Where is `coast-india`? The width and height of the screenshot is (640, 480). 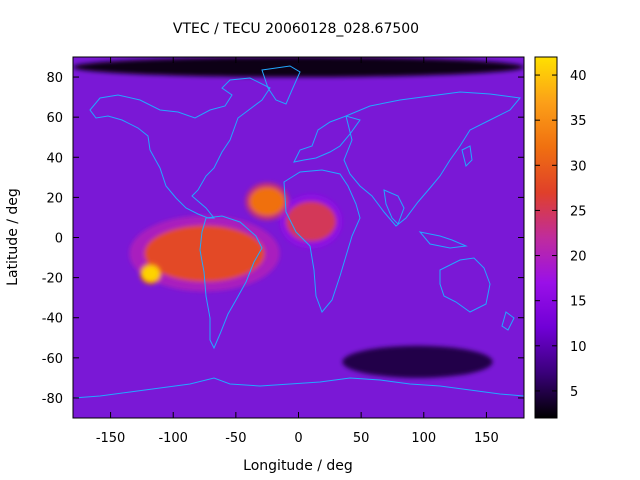 coast-india is located at coordinates (394, 207).